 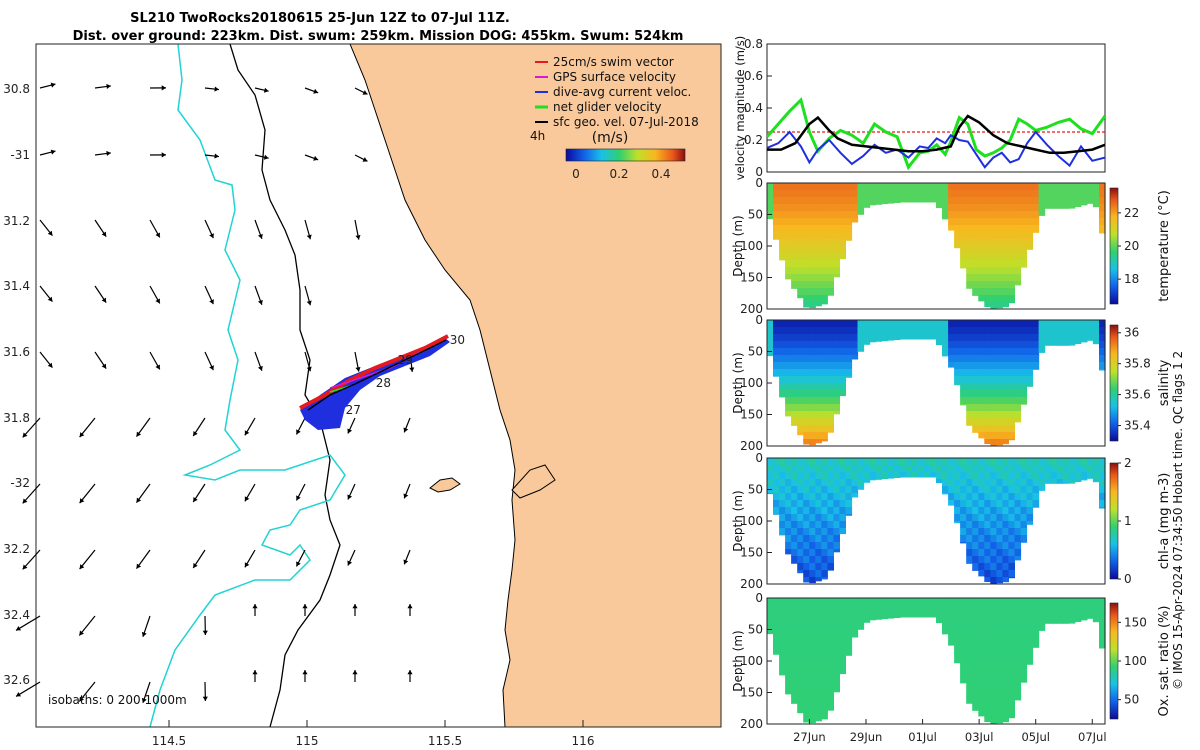 I want to click on map-y-tick-label: 31.8, so click(x=16, y=418).